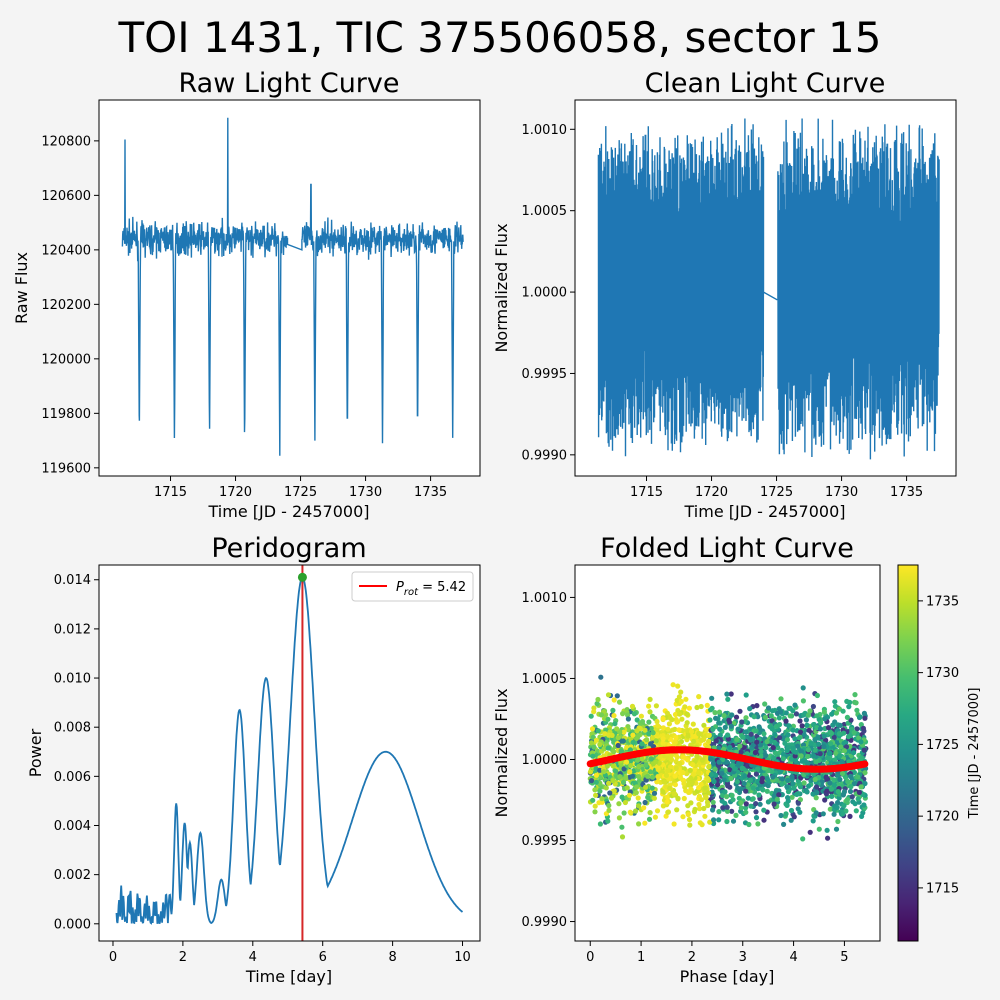 The width and height of the screenshot is (1000, 1000). What do you see at coordinates (72, 580) in the screenshot?
I see `y-tick-label: 0.014` at bounding box center [72, 580].